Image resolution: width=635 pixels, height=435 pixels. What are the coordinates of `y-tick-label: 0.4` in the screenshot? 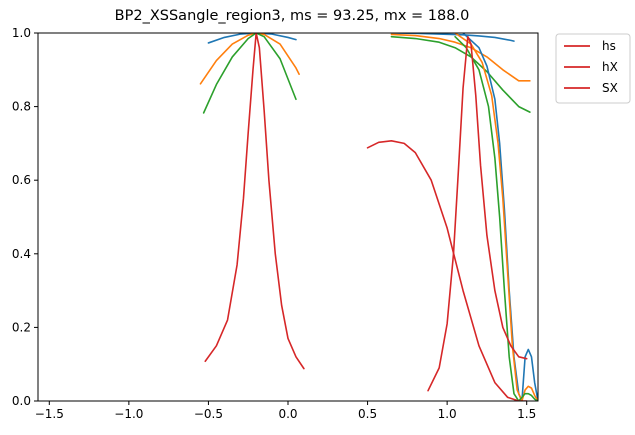 It's located at (21, 254).